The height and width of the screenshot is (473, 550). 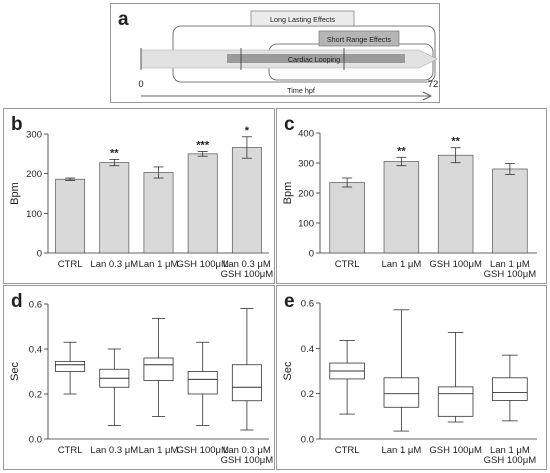 I want to click on long-effects-label: Long Lasting Effects, so click(x=302, y=19).